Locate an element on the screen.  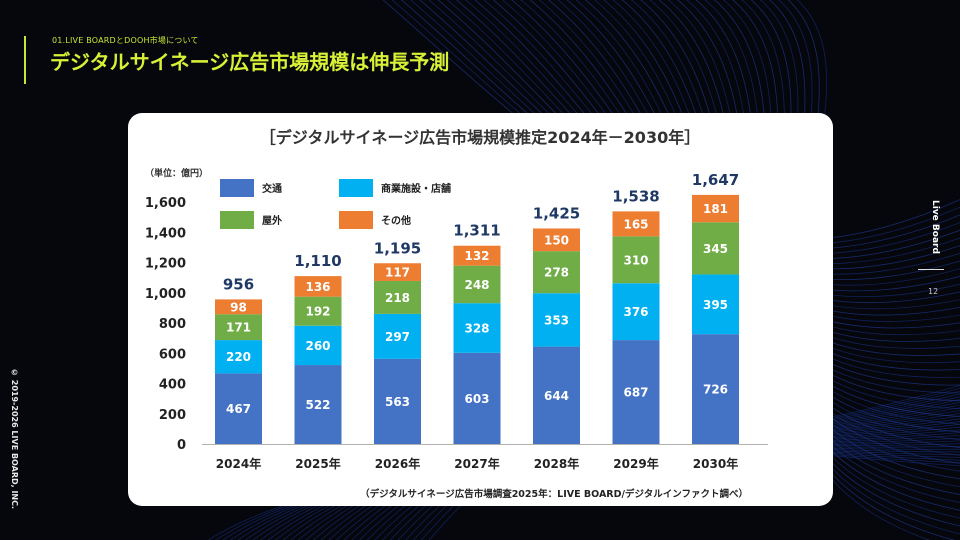
x-tick-label: 2030年 is located at coordinates (715, 463).